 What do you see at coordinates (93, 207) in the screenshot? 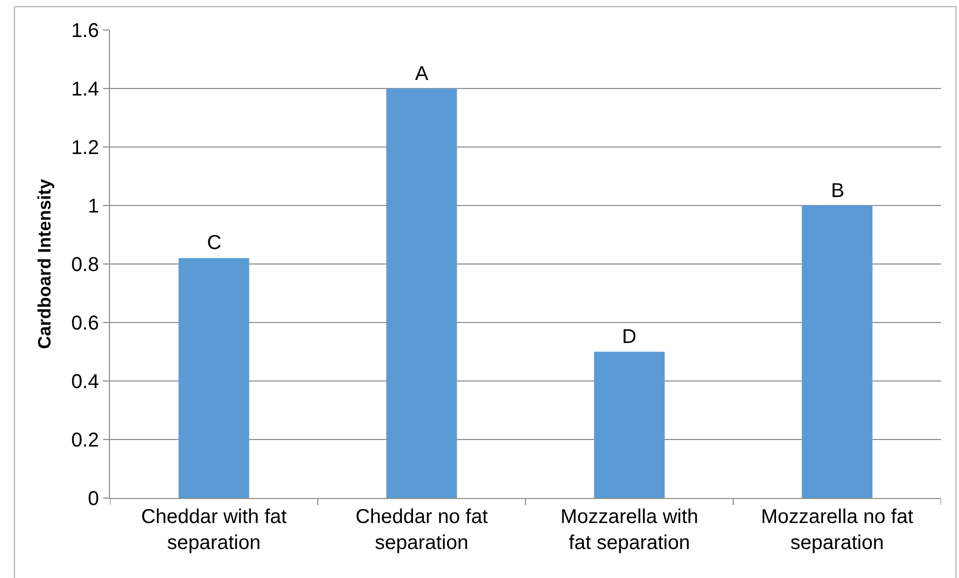
I see `y-tick-label: 1` at bounding box center [93, 207].